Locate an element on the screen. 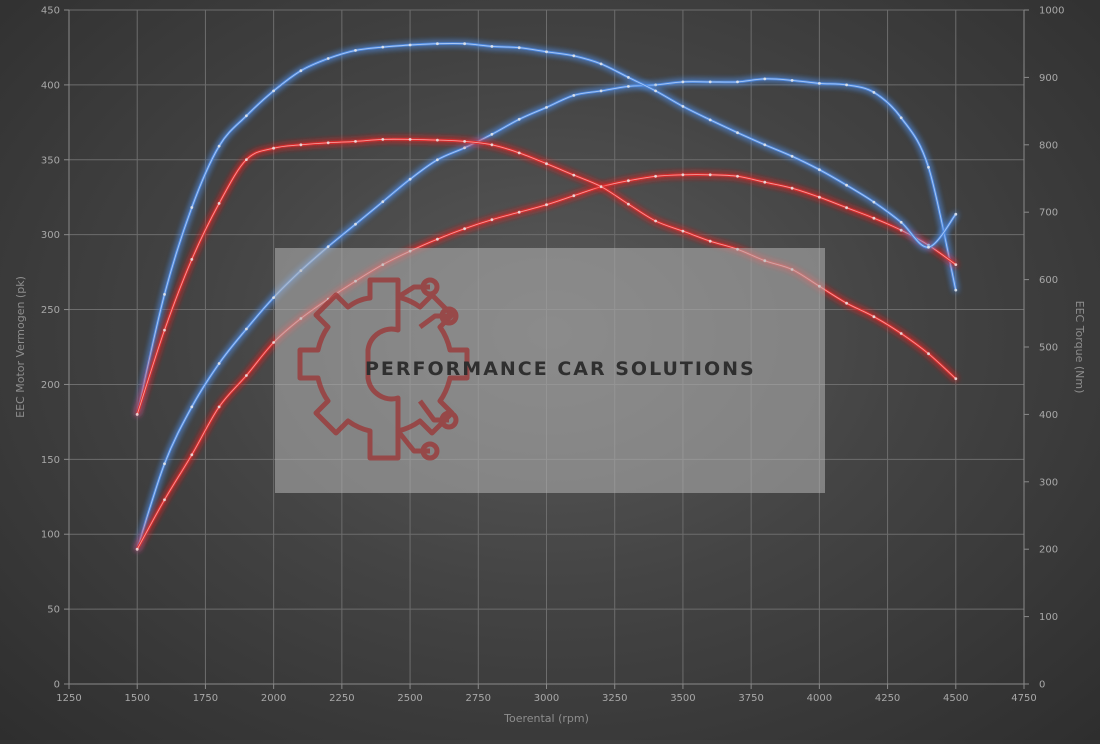 The height and width of the screenshot is (744, 1100). y-left-tick-label: 200 is located at coordinates (50, 385).